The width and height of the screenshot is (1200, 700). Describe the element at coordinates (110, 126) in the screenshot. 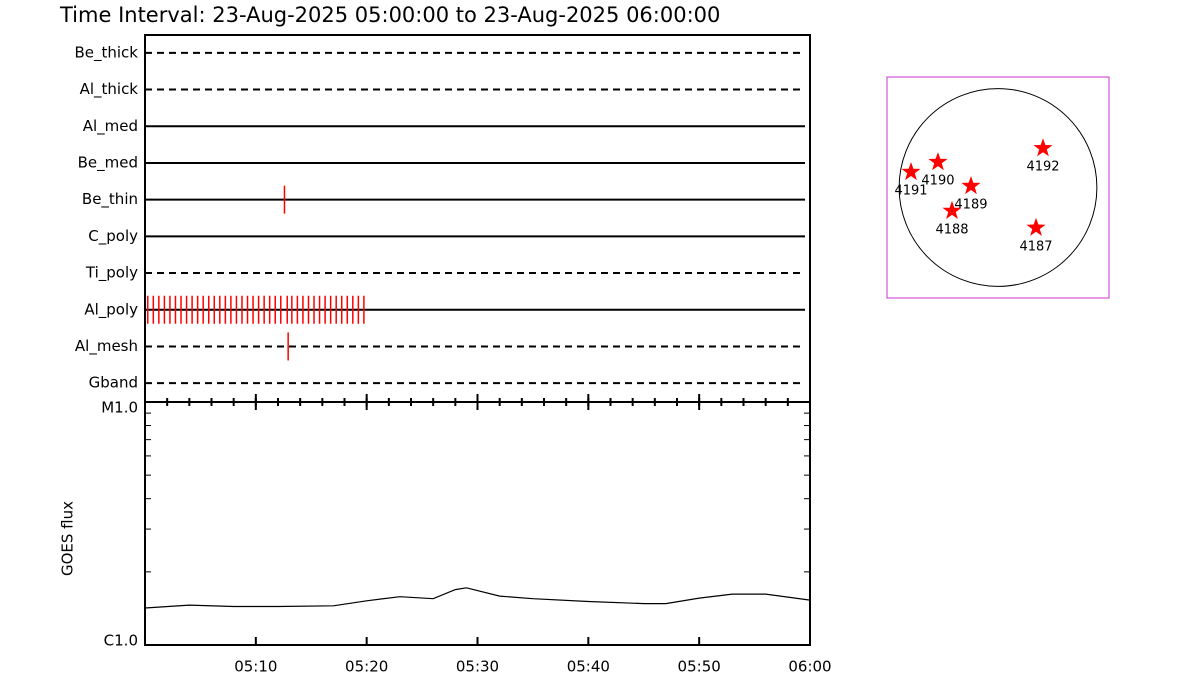

I see `filter-label: Al_med` at that location.